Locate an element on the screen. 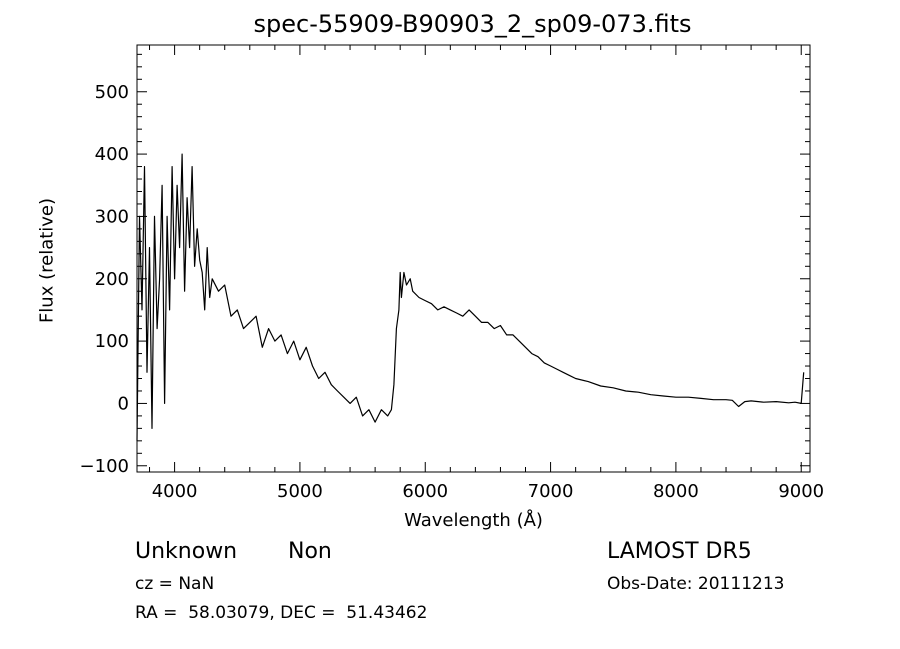  x-tick-label: 7000 is located at coordinates (551, 491).